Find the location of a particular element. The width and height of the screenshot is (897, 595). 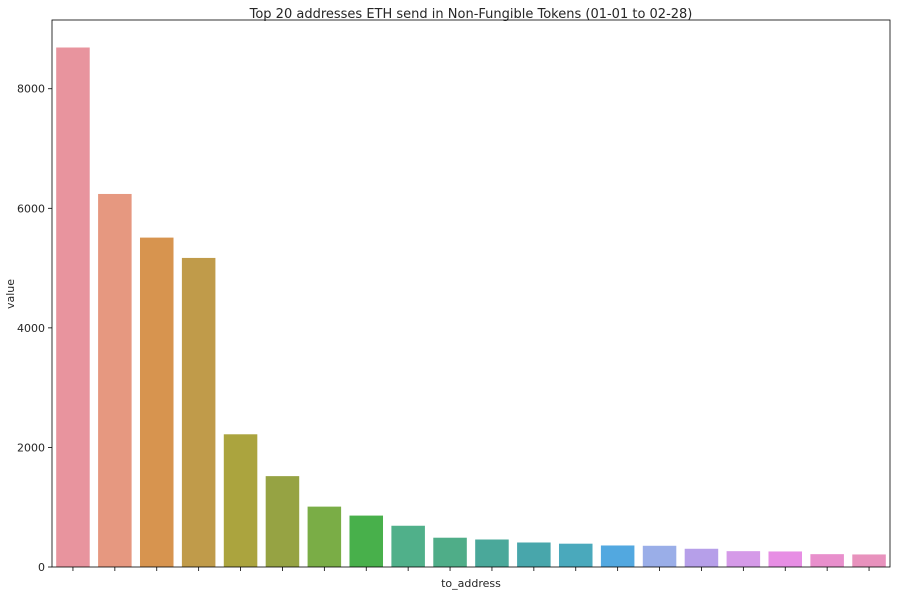

x-axis-label: to_address is located at coordinates (471, 583).